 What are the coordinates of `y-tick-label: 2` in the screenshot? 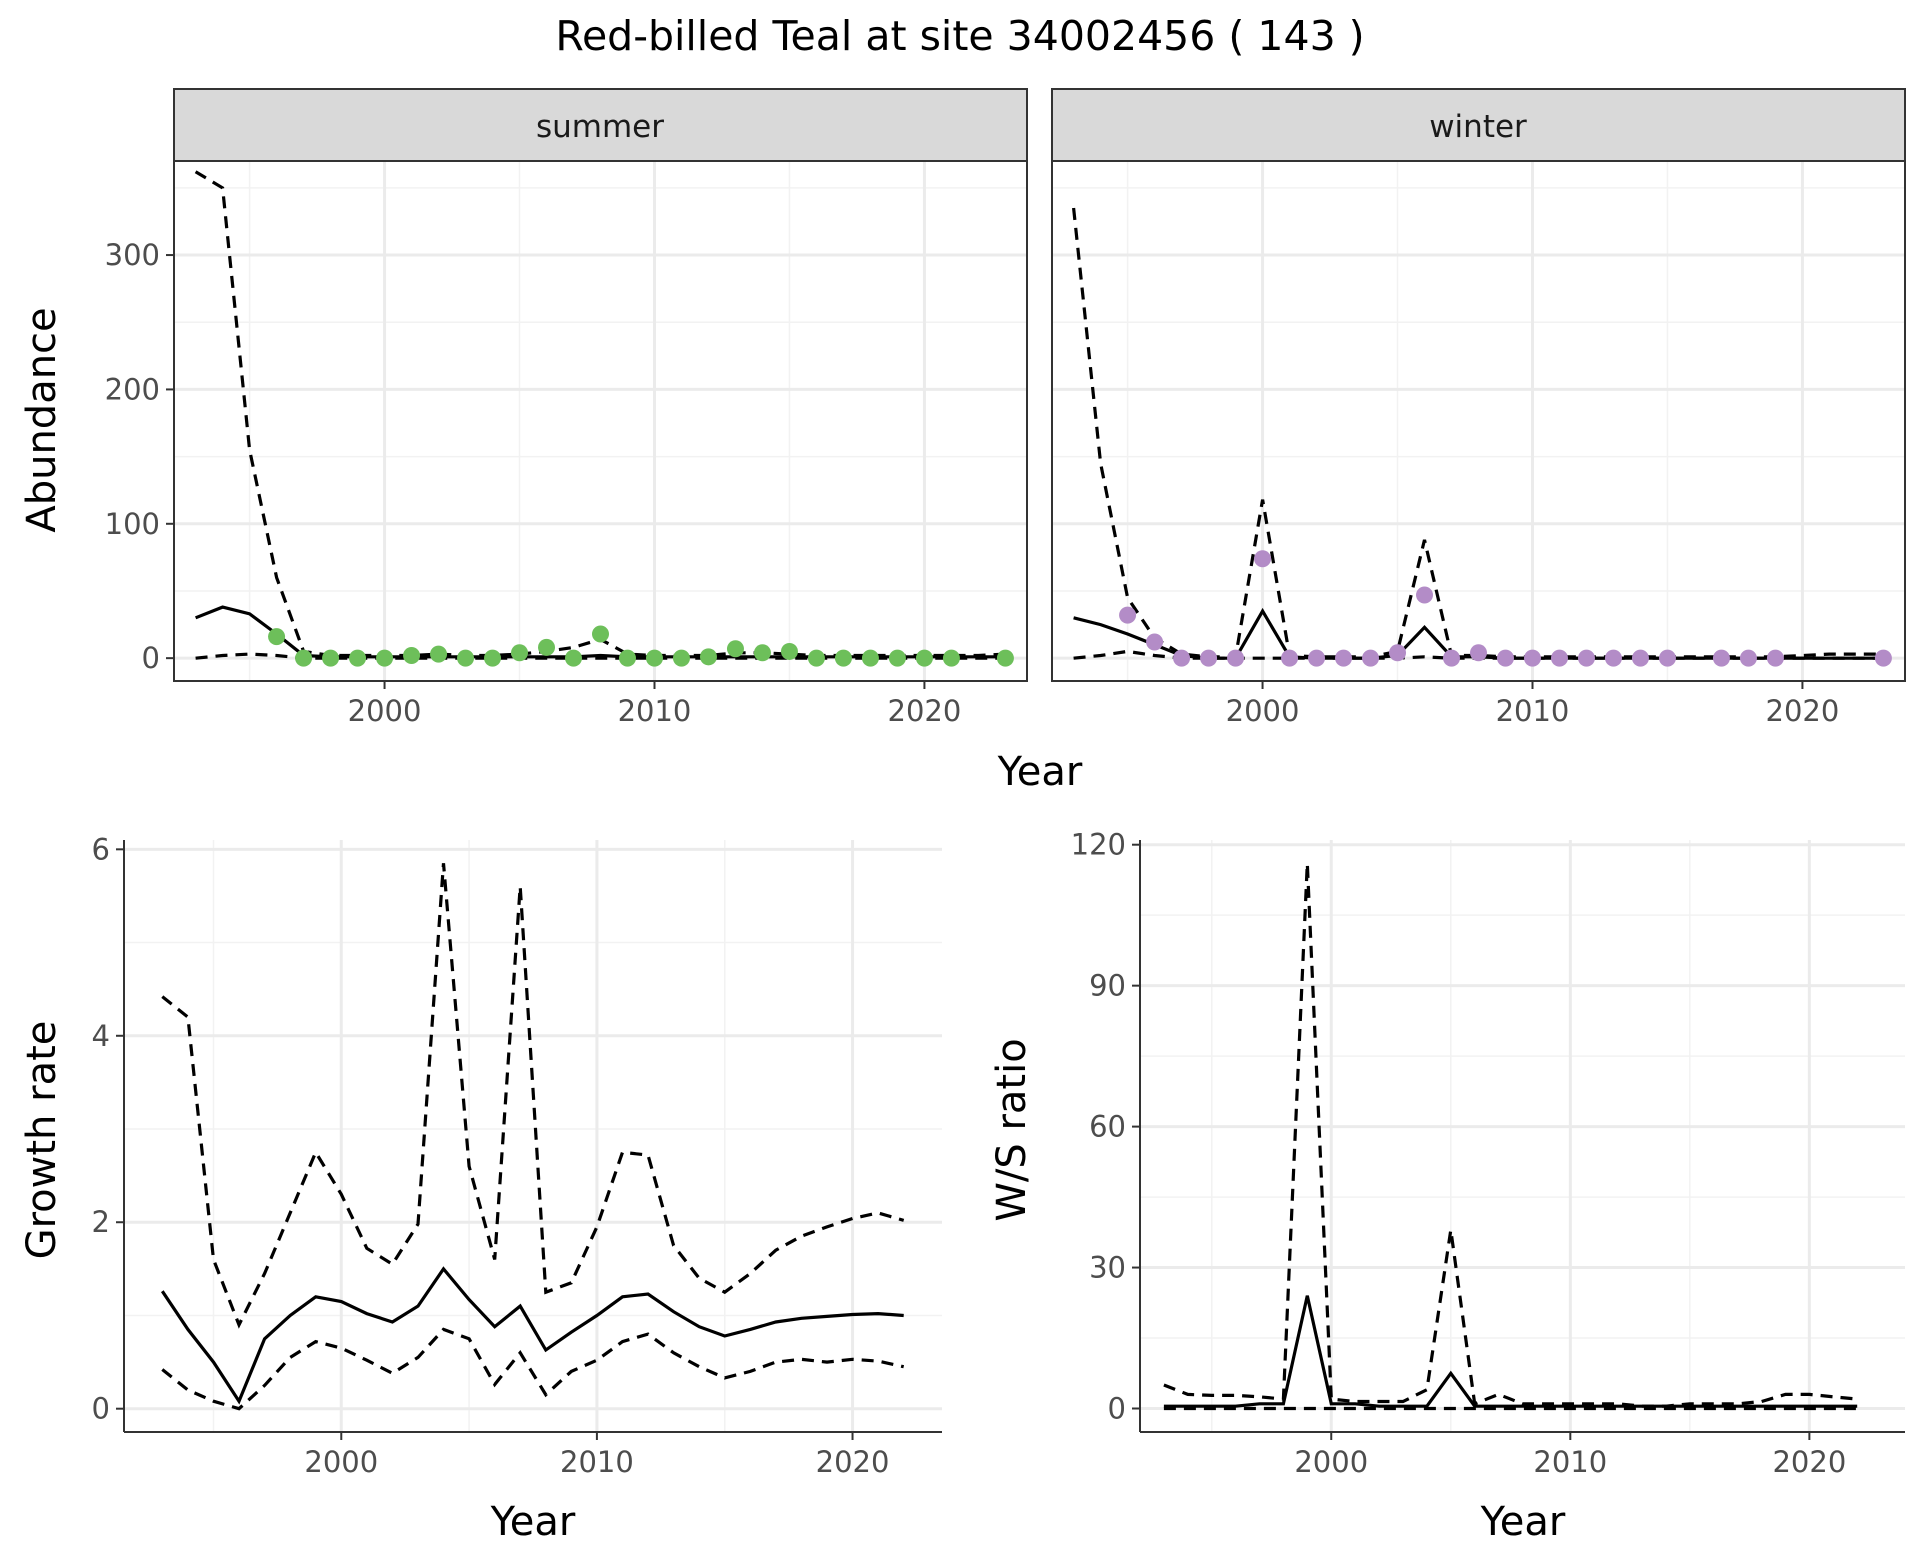 It's located at (101, 1222).